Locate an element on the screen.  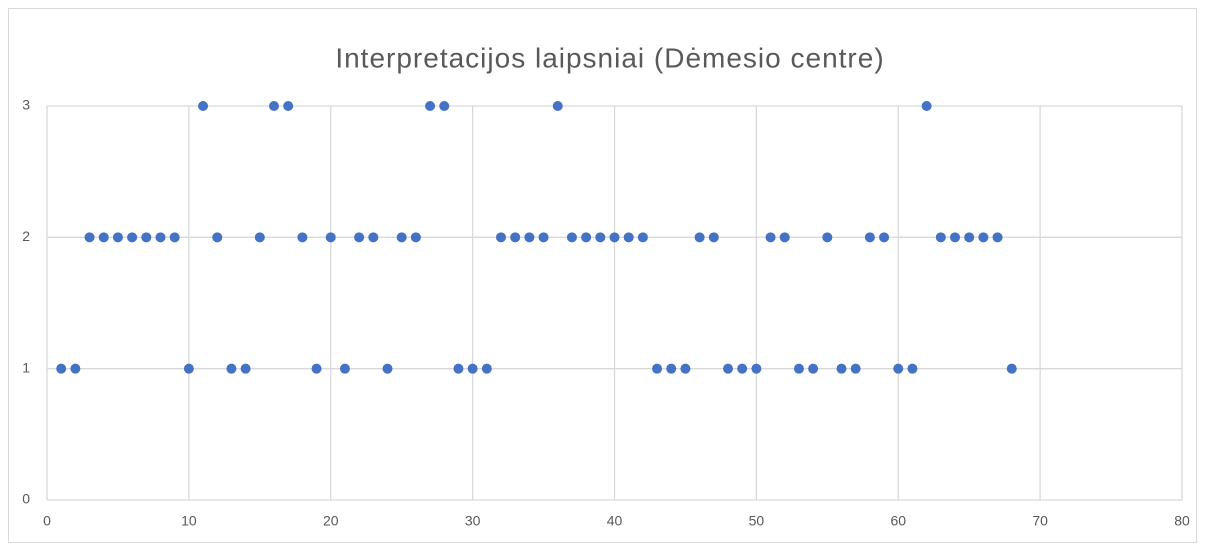
x-tick-label: 20 is located at coordinates (331, 521).